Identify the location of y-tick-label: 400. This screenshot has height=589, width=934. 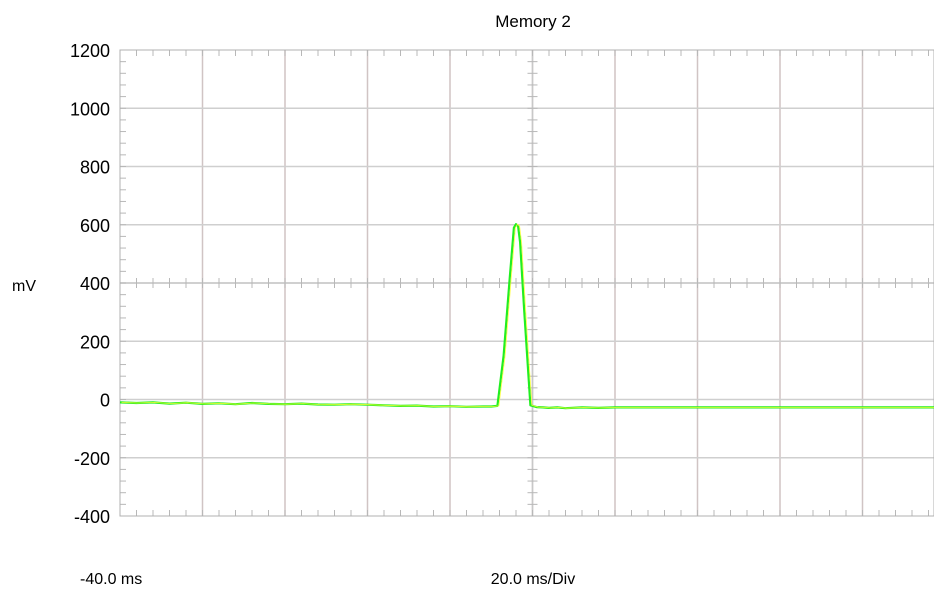
(95, 284).